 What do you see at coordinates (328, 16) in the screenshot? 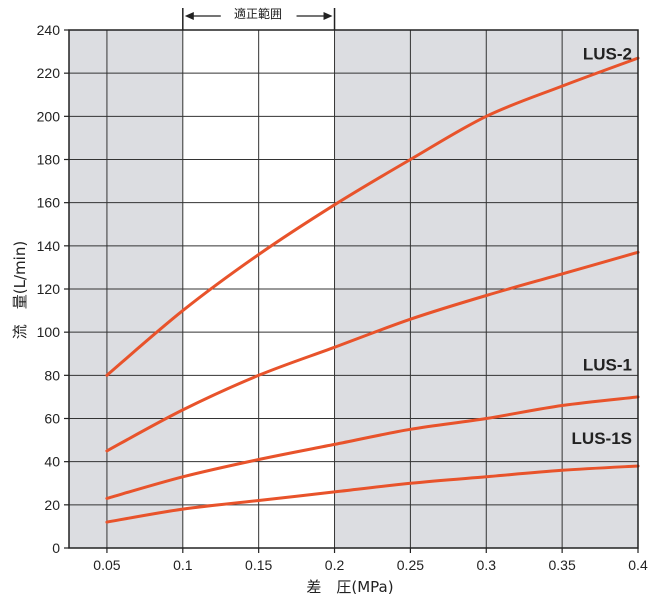
I see `range-arrow-right-head` at bounding box center [328, 16].